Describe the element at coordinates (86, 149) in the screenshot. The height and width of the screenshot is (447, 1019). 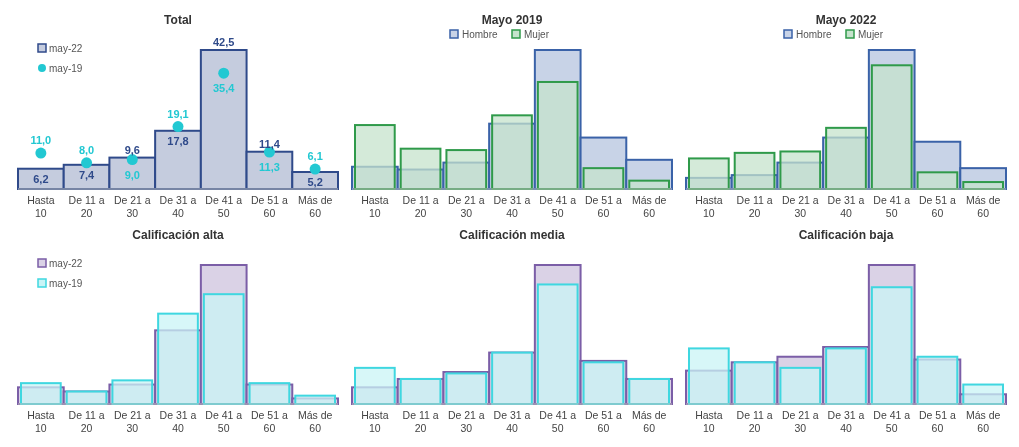
I see `data-label: 8,0` at that location.